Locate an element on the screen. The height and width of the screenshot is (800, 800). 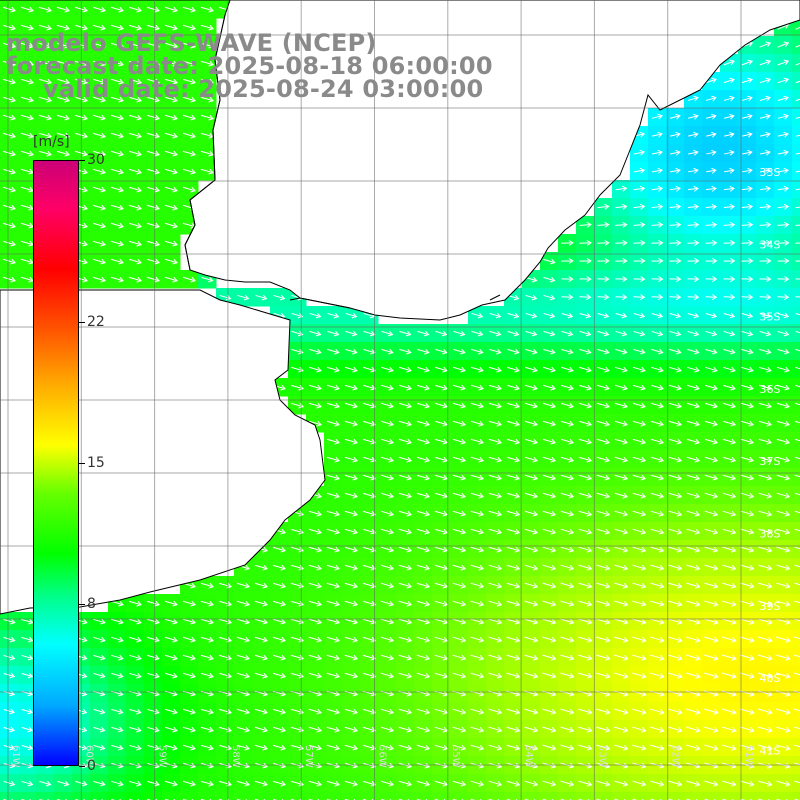
colorbar-tick-mark is located at coordinates (82, 463).